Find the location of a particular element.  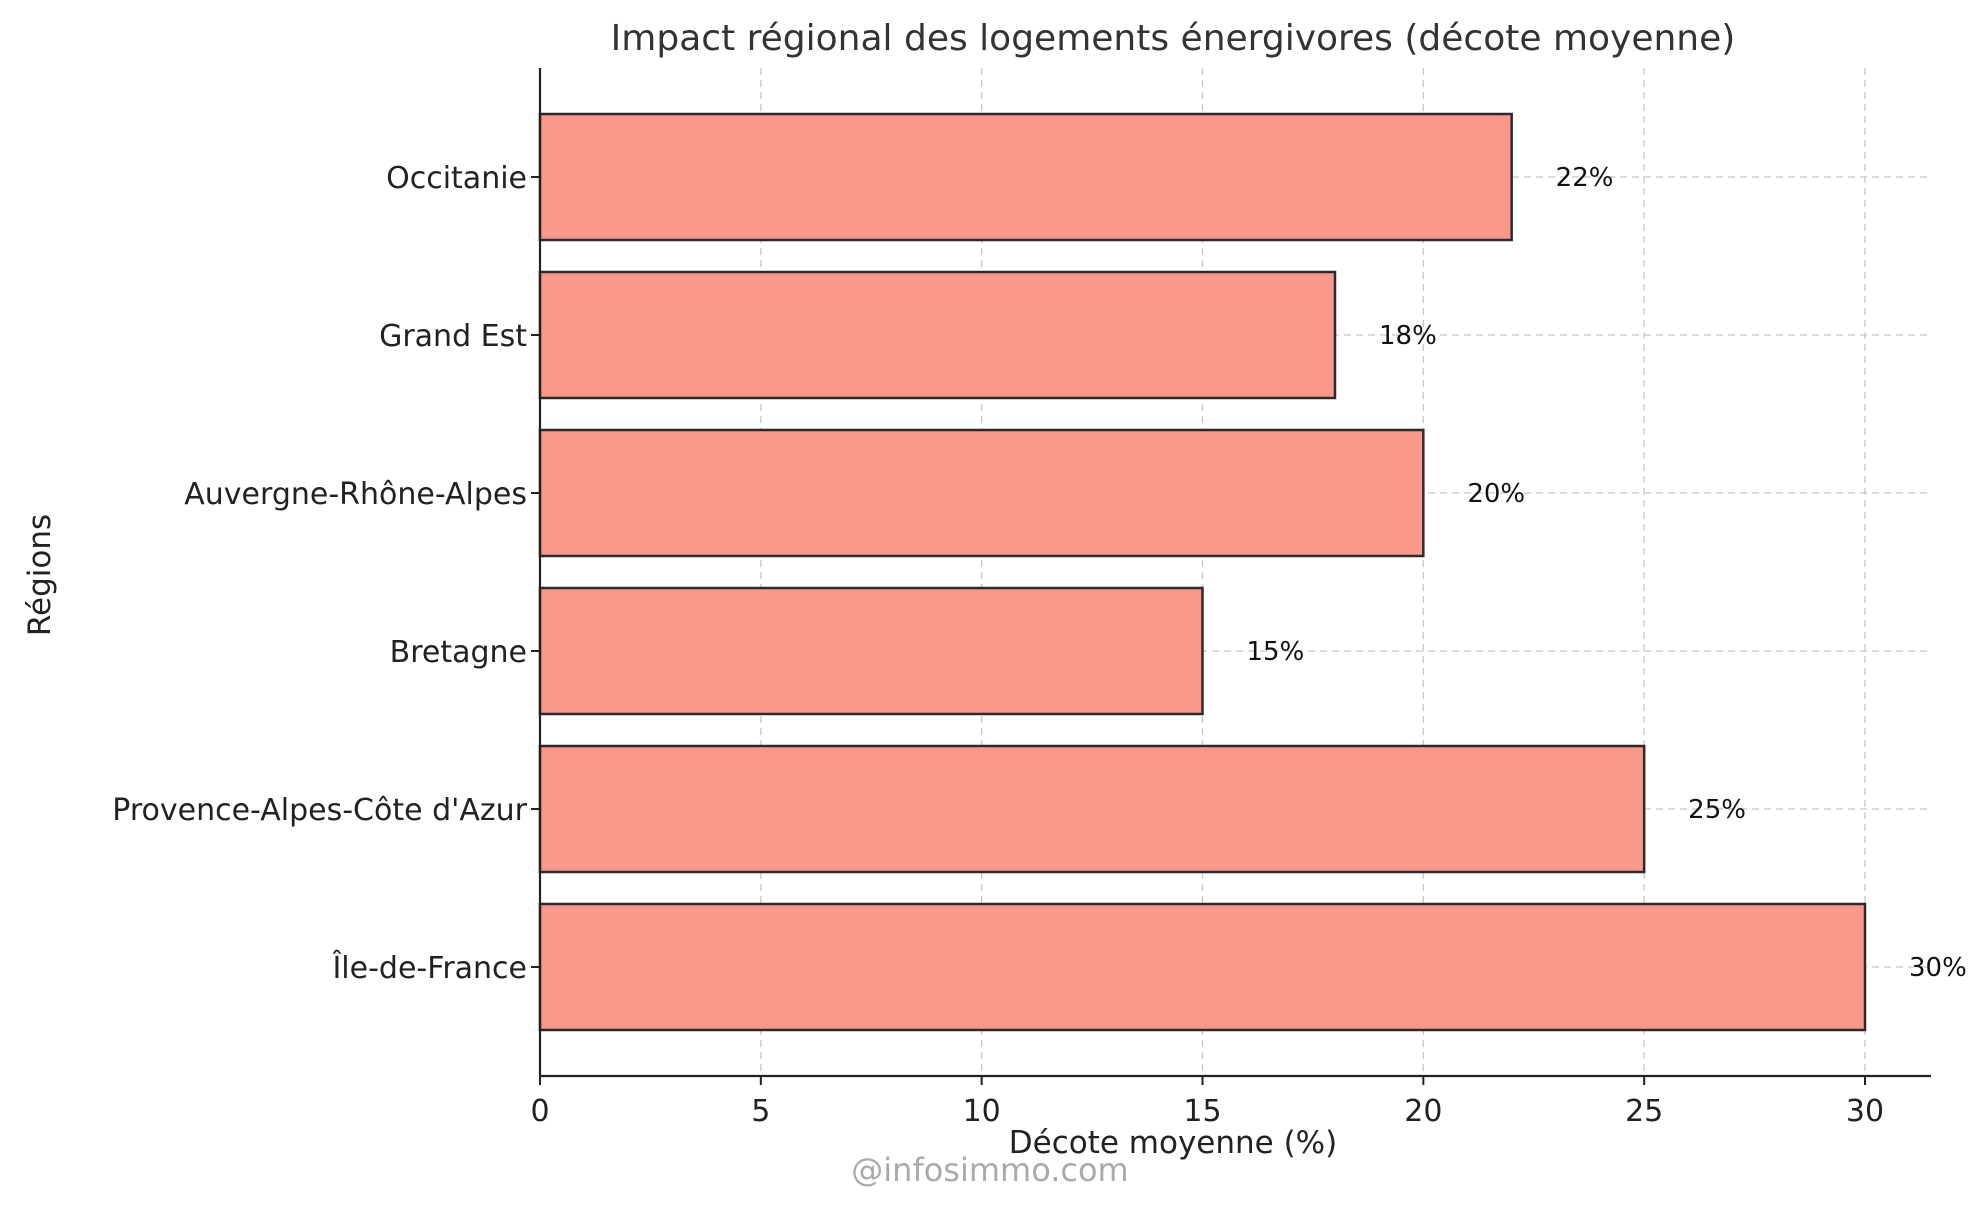

category-label: Occitanie is located at coordinates (456, 178).